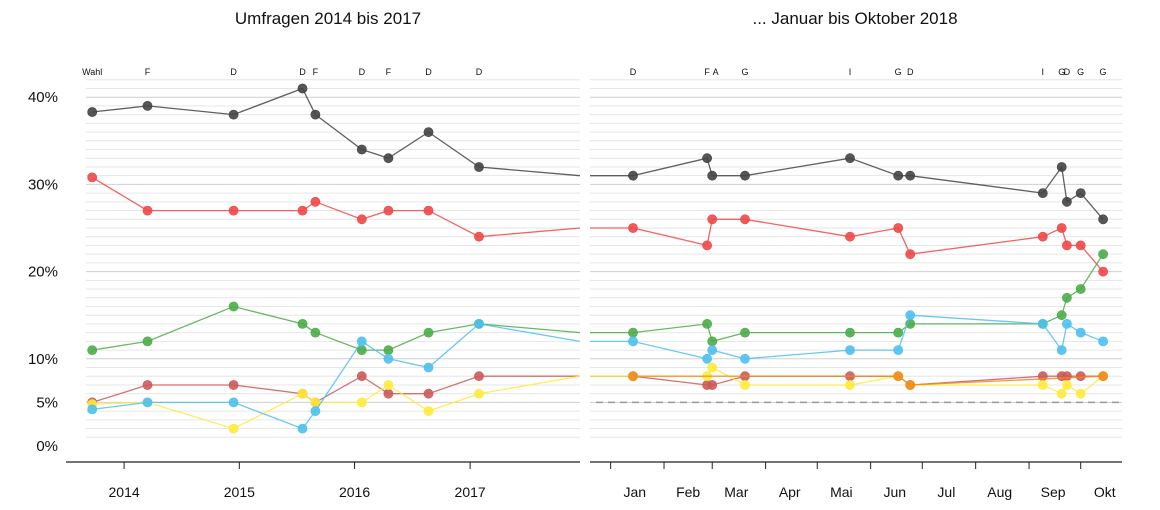 This screenshot has width=1160, height=510. What do you see at coordinates (47, 402) in the screenshot?
I see `y-tick-label: 5%` at bounding box center [47, 402].